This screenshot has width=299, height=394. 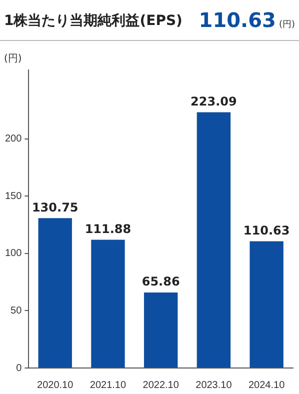 What do you see at coordinates (13, 139) in the screenshot?
I see `y-tick-label: 200` at bounding box center [13, 139].